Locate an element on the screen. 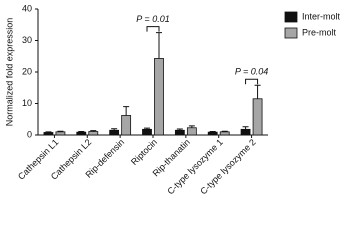 The image size is (357, 240). x-tick-label: Riptocin is located at coordinates (144, 152).